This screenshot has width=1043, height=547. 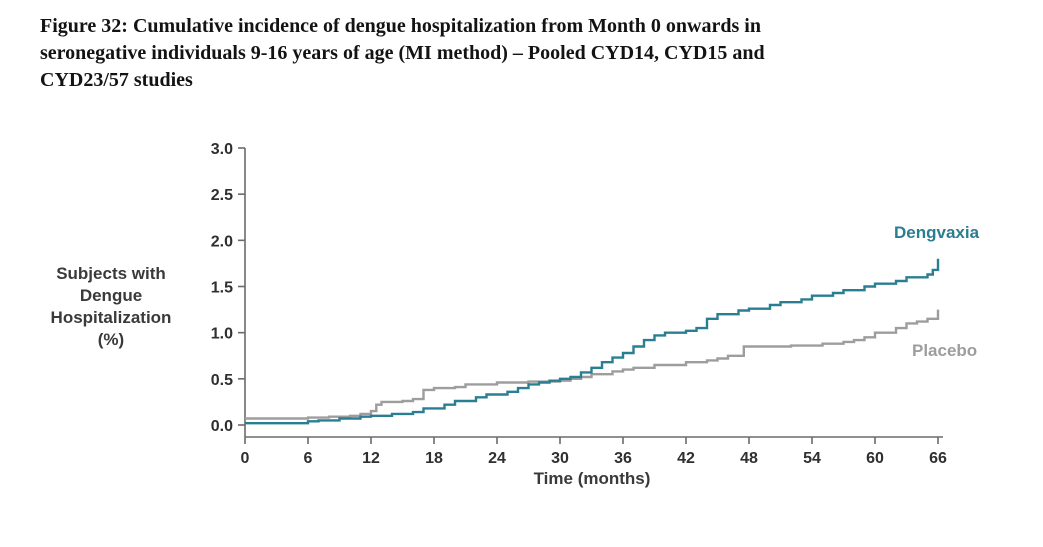 I want to click on x-tick-label: 18, so click(x=434, y=458).